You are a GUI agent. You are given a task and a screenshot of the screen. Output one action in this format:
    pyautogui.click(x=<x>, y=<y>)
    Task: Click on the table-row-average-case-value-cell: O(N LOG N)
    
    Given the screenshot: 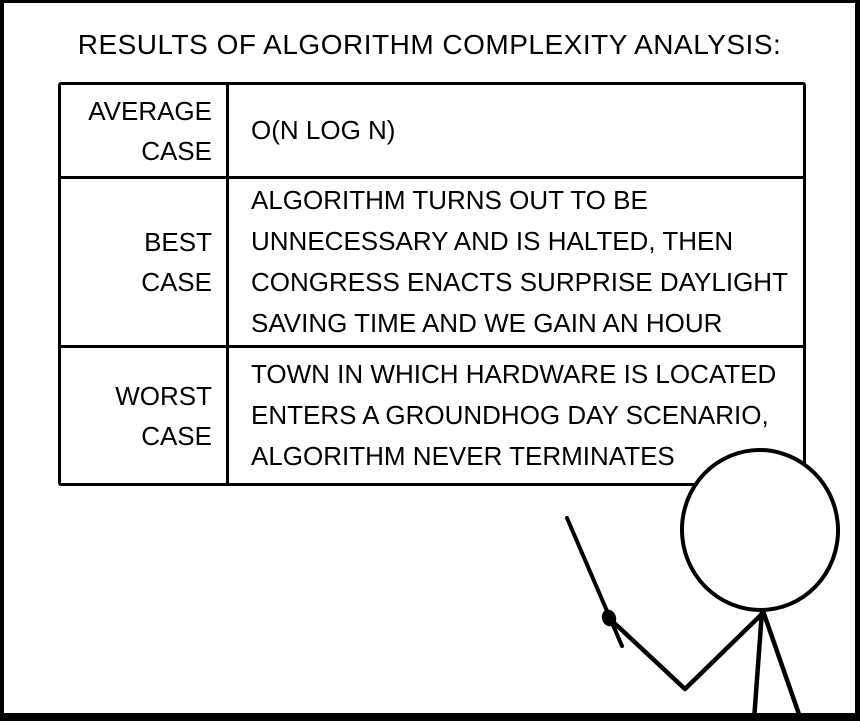 What is the action you would take?
    pyautogui.click(x=516, y=132)
    